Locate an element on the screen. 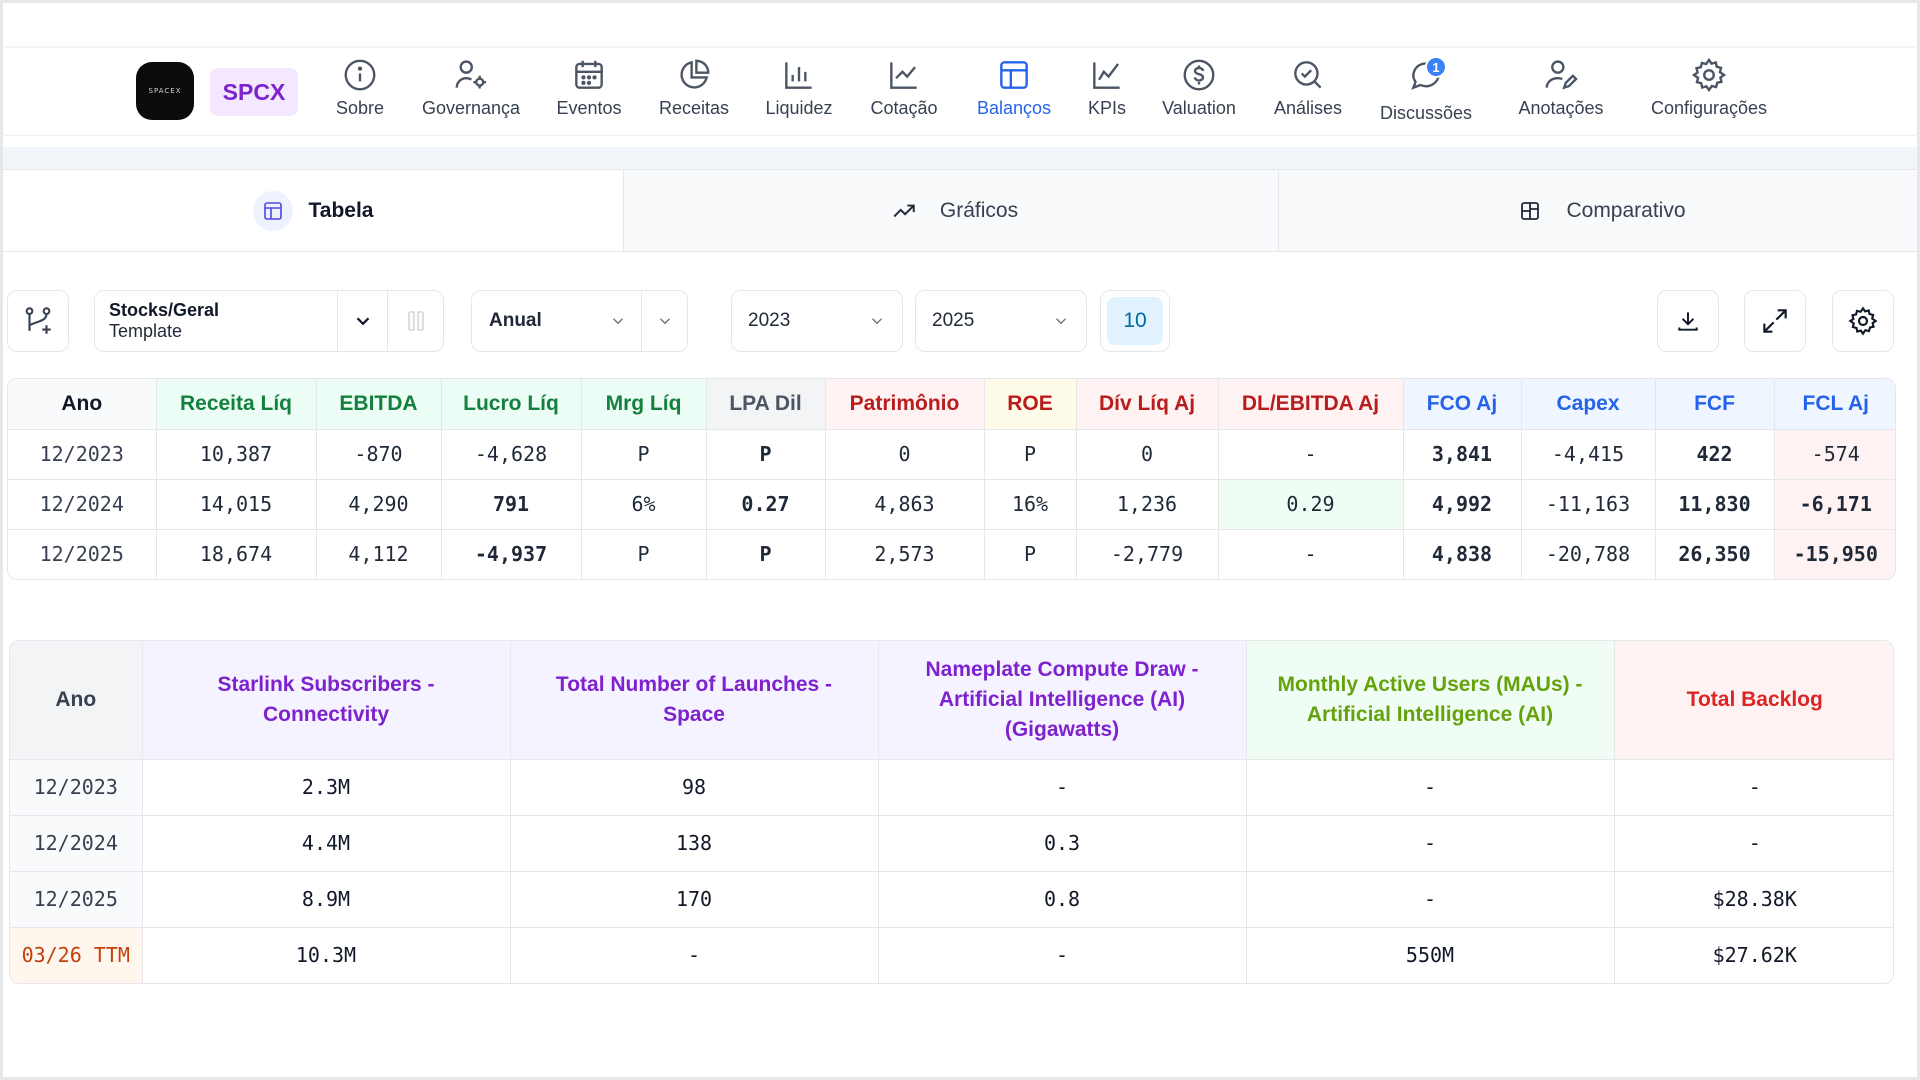 This screenshot has width=1920, height=1080. nav-label: Análises is located at coordinates (1308, 108).